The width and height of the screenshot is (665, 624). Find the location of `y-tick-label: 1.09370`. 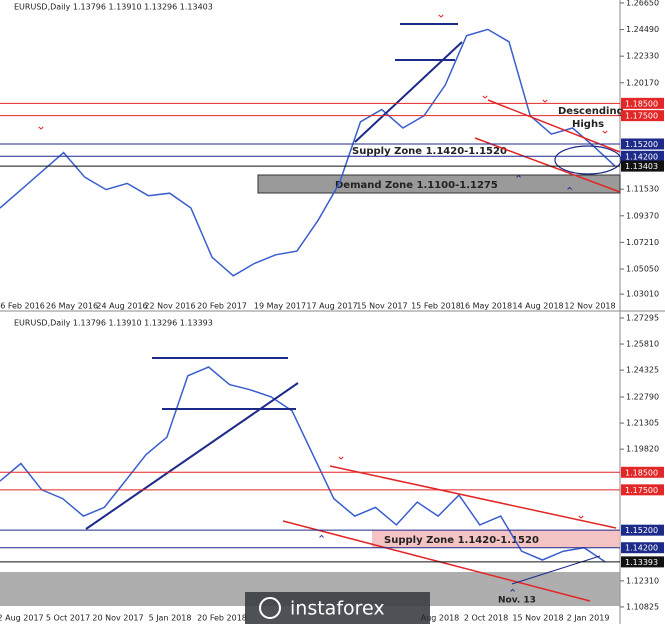

y-tick-label: 1.09370 is located at coordinates (642, 215).